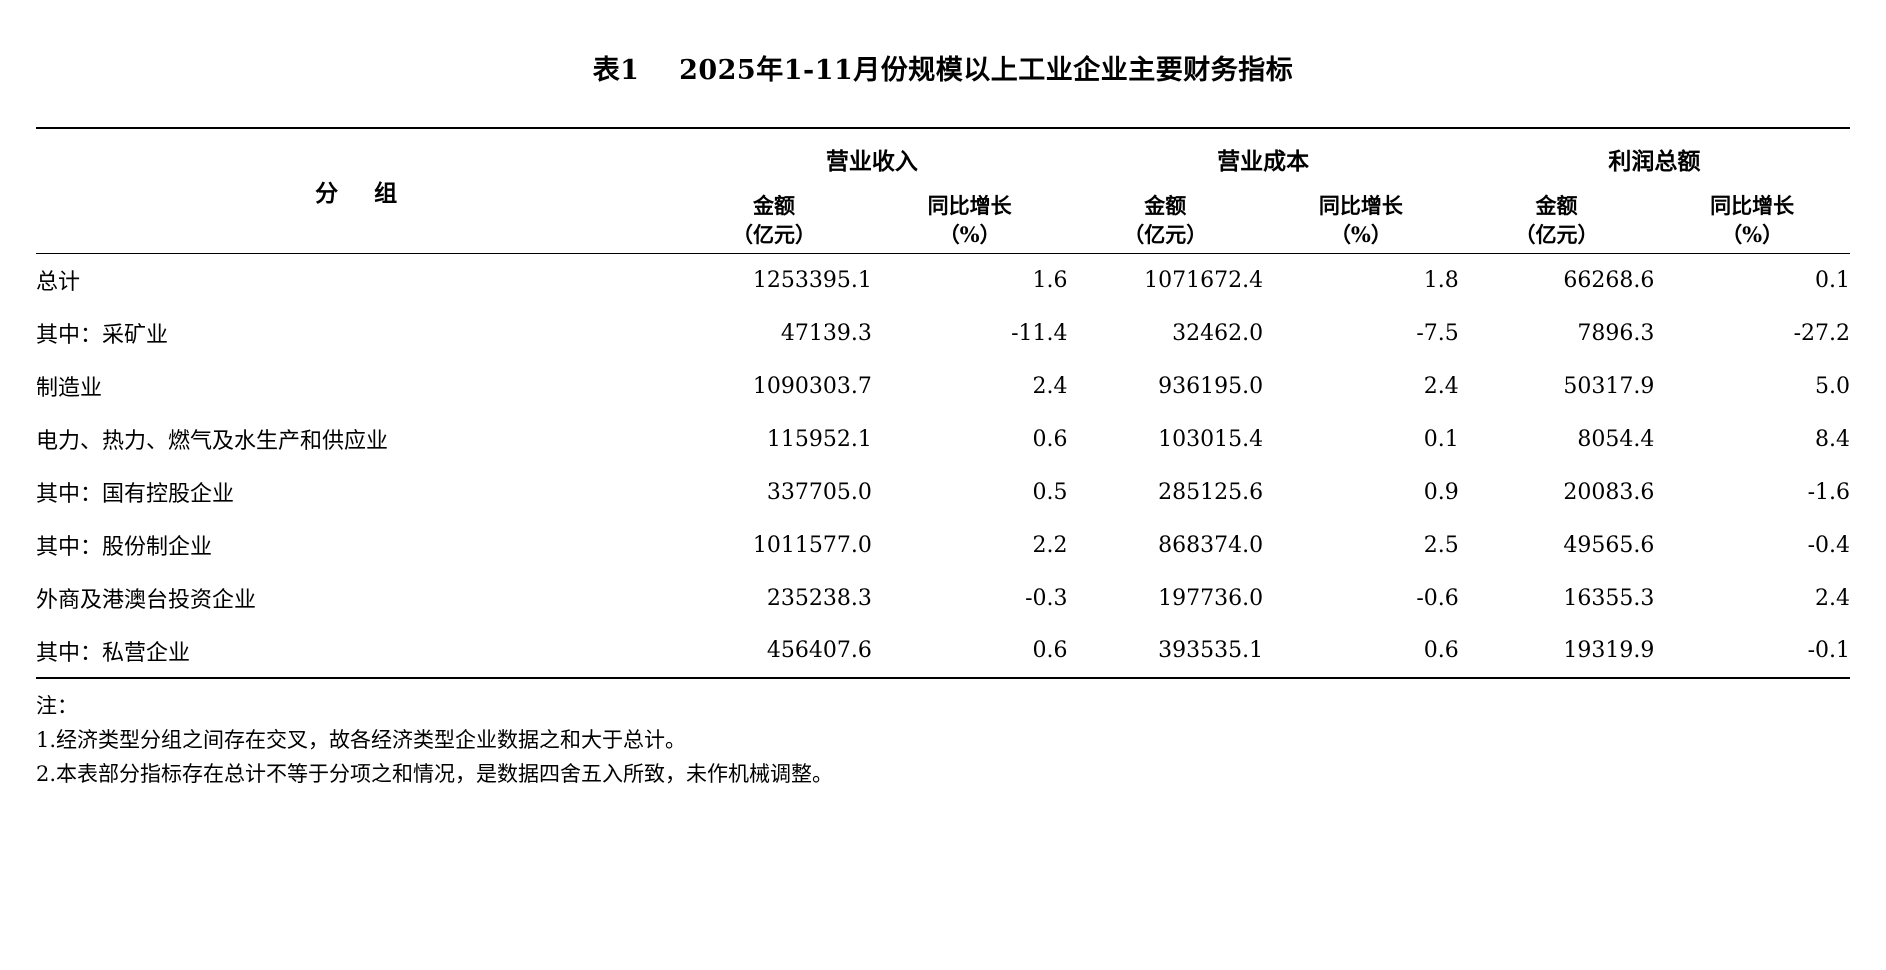 The height and width of the screenshot is (970, 1886). I want to click on notes-heading: 注：, so click(57, 705).